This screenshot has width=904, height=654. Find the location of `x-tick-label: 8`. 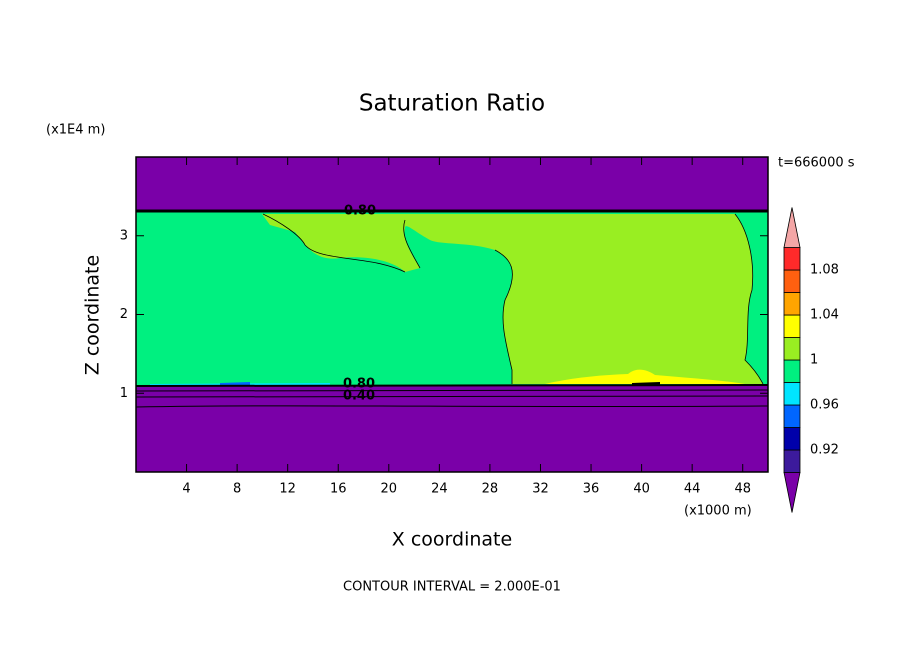

x-tick-label: 8 is located at coordinates (237, 489).